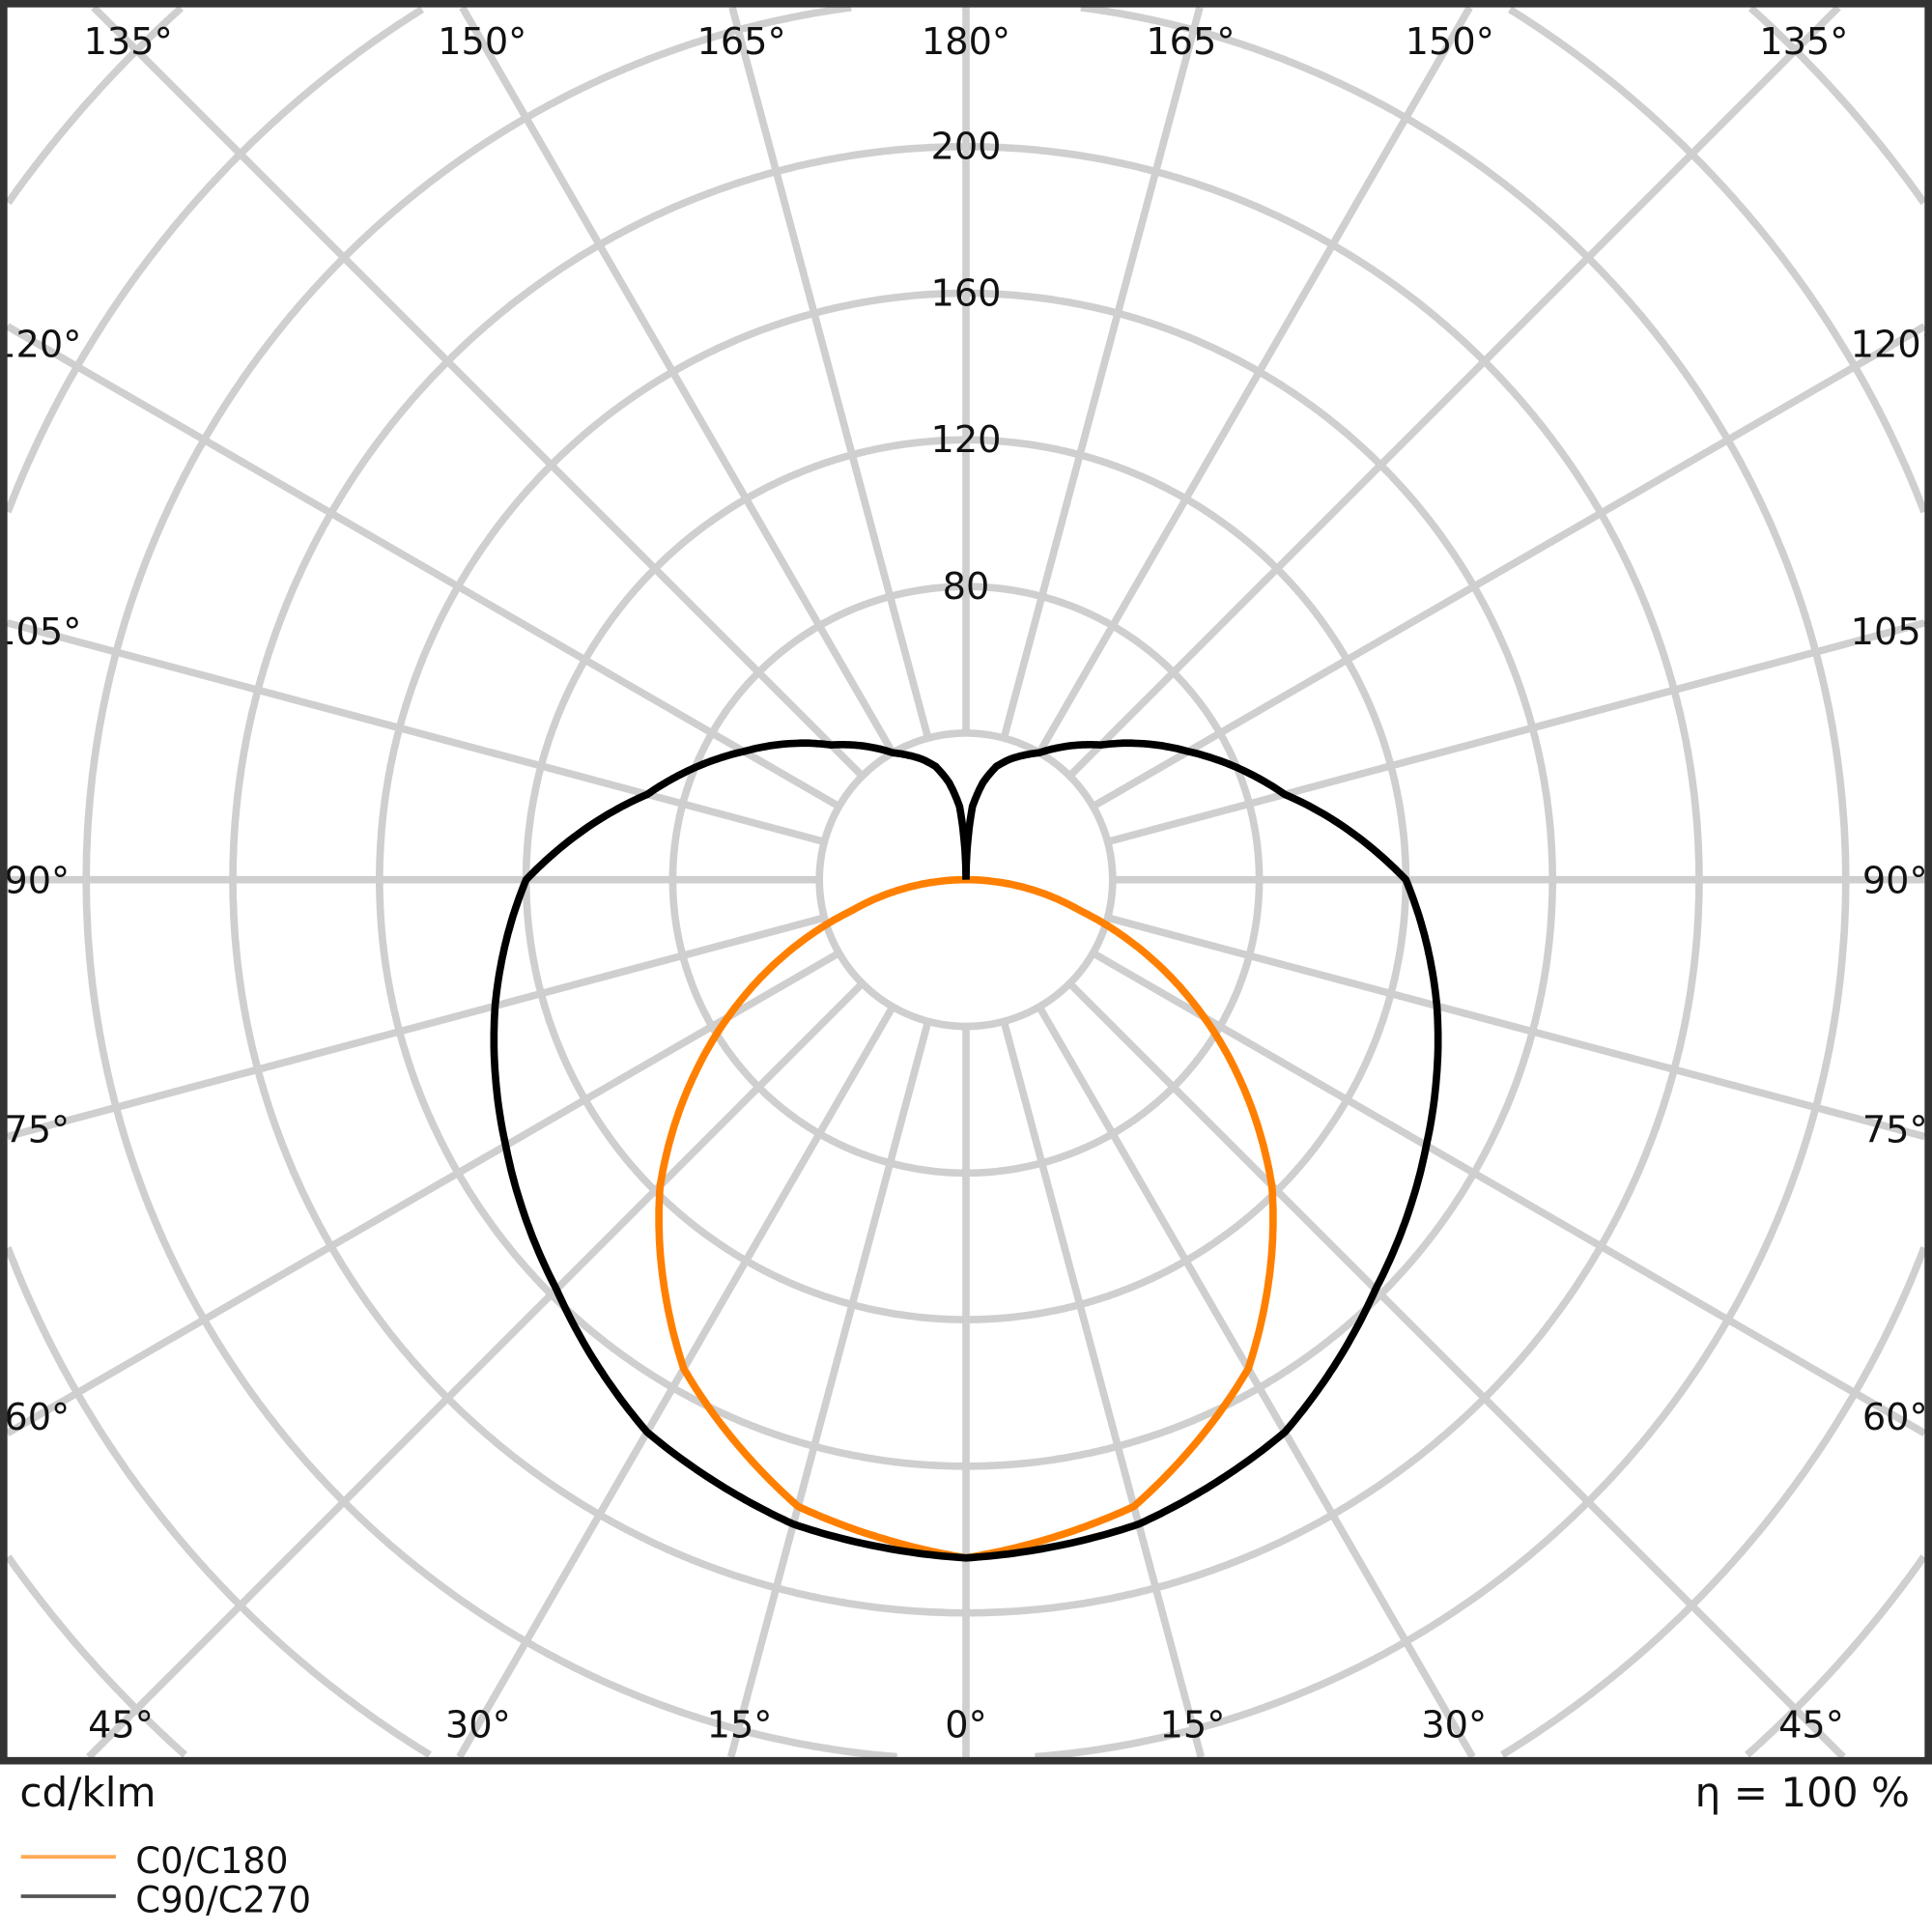 This screenshot has width=1932, height=1932. What do you see at coordinates (965, 440) in the screenshot?
I see `radial-tick-label: 120` at bounding box center [965, 440].